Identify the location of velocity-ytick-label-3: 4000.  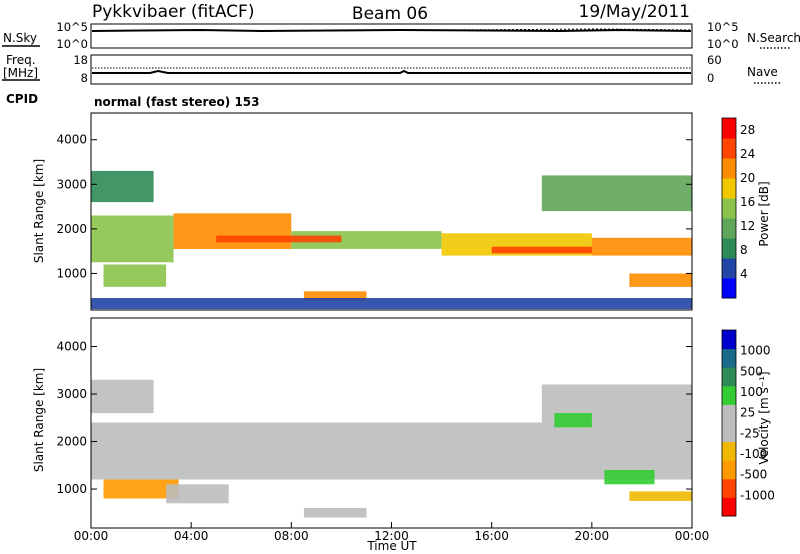
(71, 347).